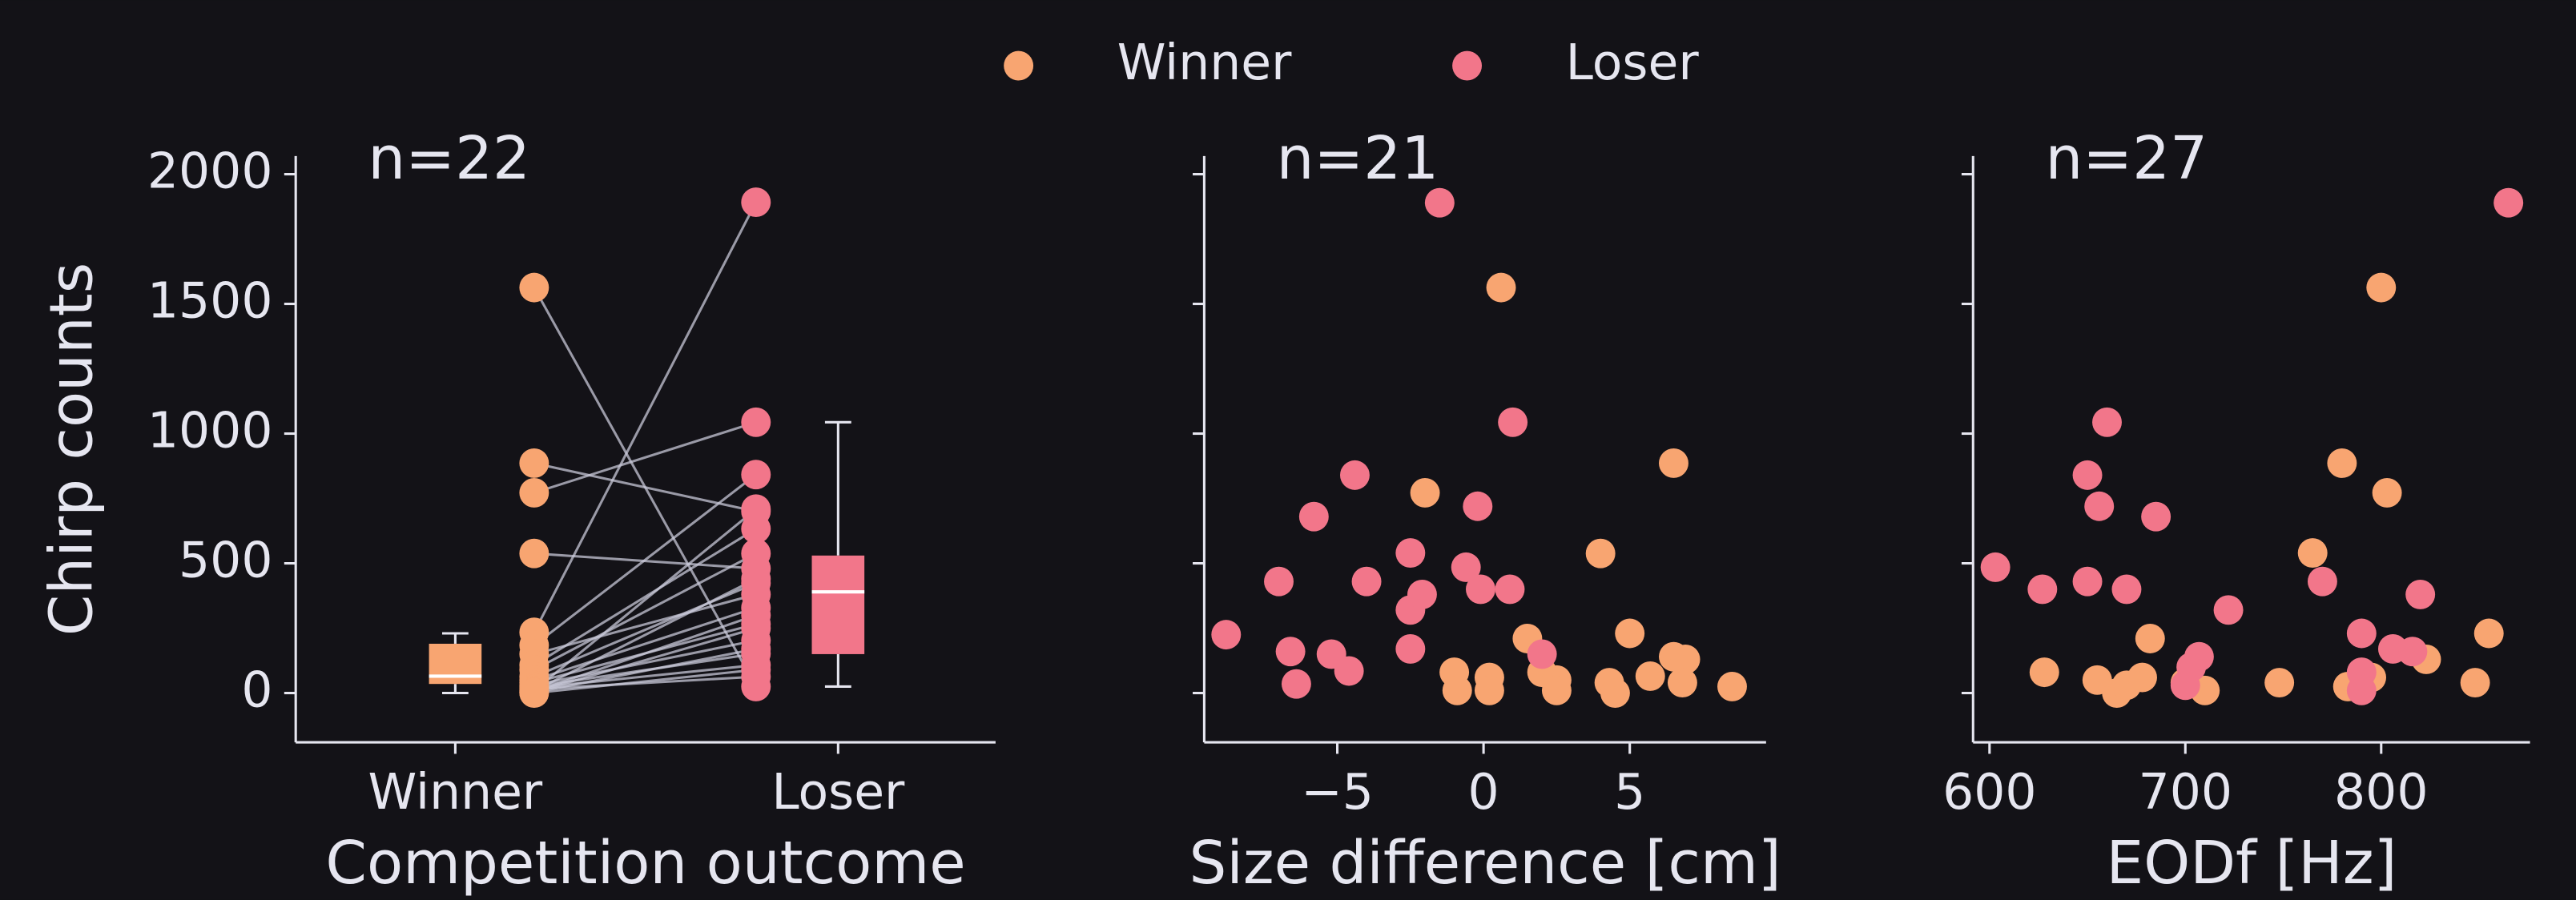 The image size is (2576, 900). What do you see at coordinates (456, 792) in the screenshot?
I see `x-tick-label: Winner` at bounding box center [456, 792].